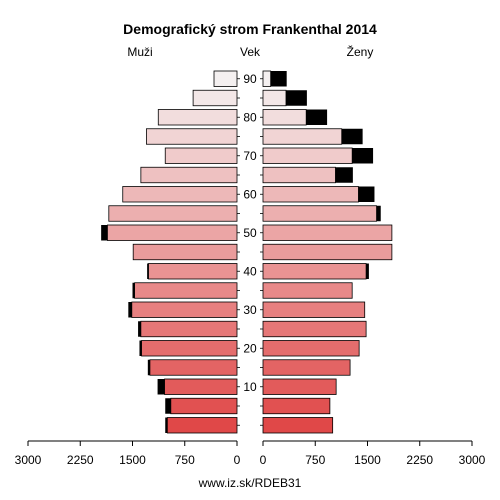 The width and height of the screenshot is (500, 500). What do you see at coordinates (419, 460) in the screenshot?
I see `female-x-tick-label: 2250` at bounding box center [419, 460].